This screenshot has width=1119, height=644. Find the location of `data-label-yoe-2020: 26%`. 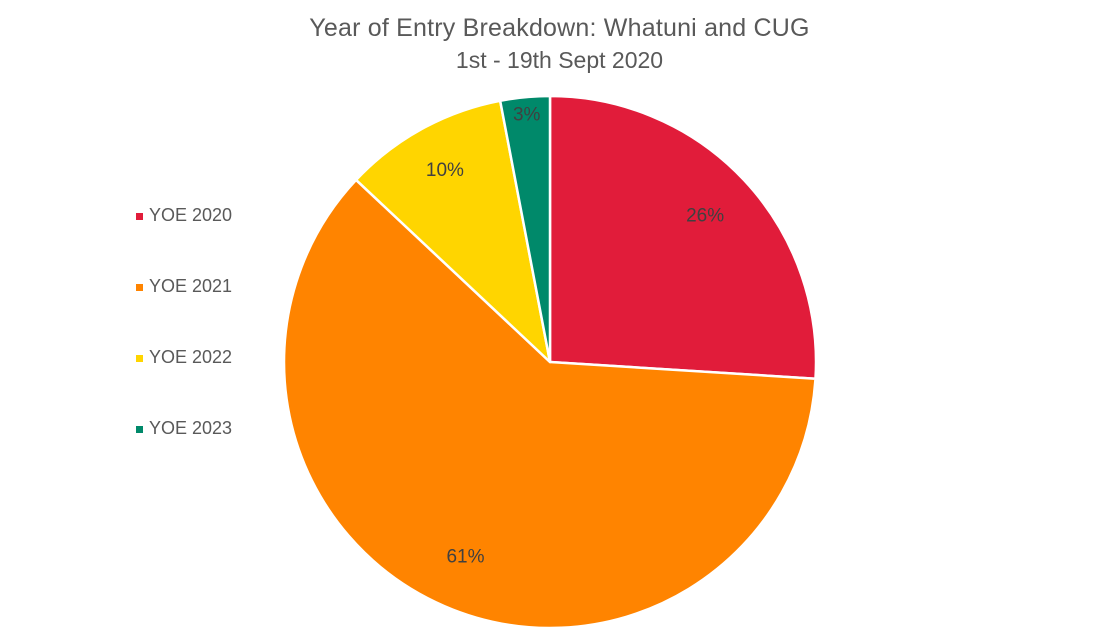

data-label-yoe-2020: 26% is located at coordinates (705, 215).